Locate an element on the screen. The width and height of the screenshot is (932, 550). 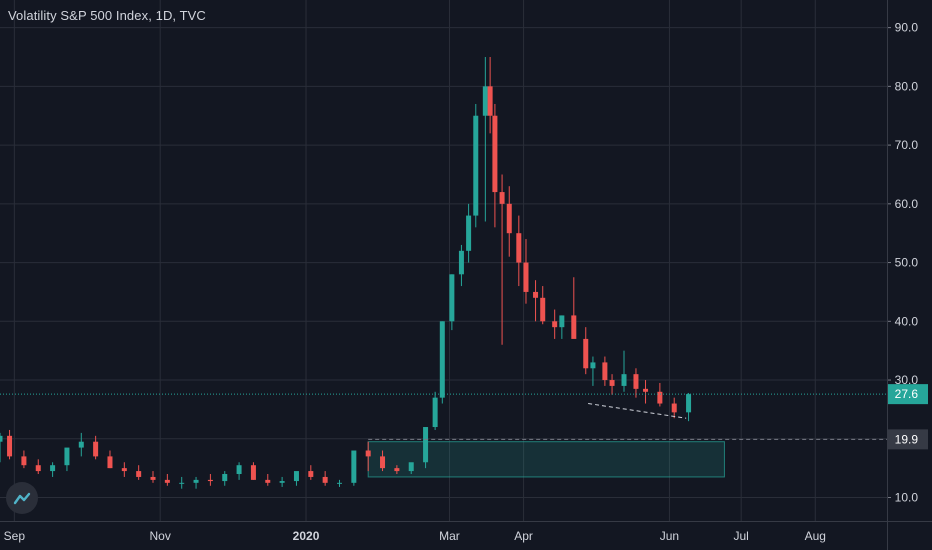
x-tick-label: Apr is located at coordinates (523, 536).